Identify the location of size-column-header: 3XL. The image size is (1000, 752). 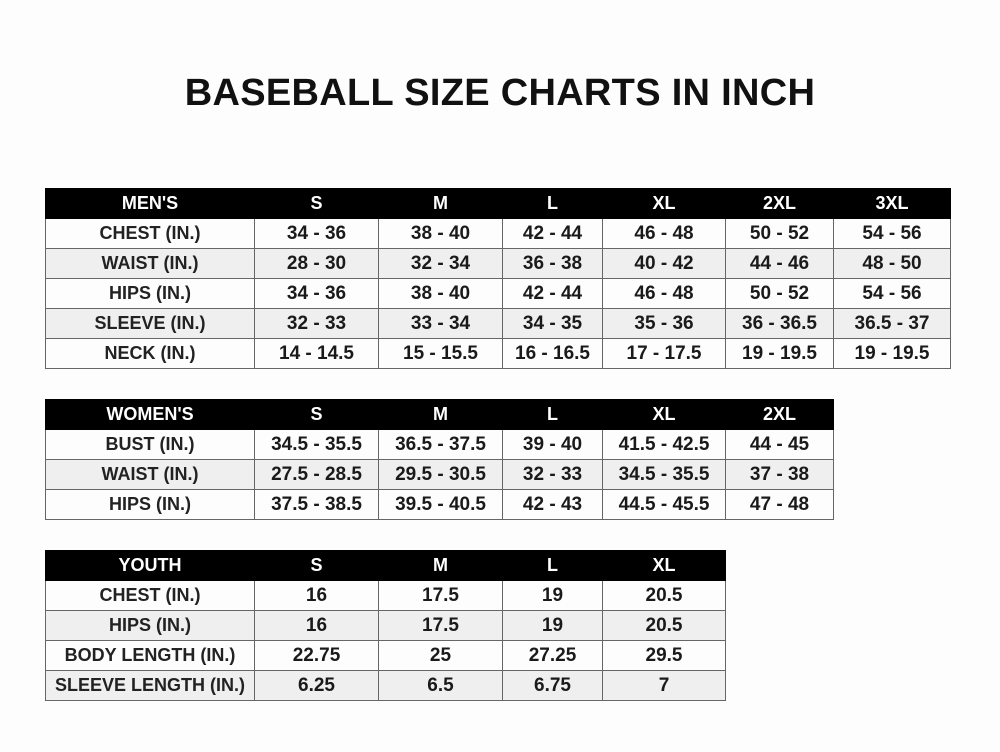
(892, 203).